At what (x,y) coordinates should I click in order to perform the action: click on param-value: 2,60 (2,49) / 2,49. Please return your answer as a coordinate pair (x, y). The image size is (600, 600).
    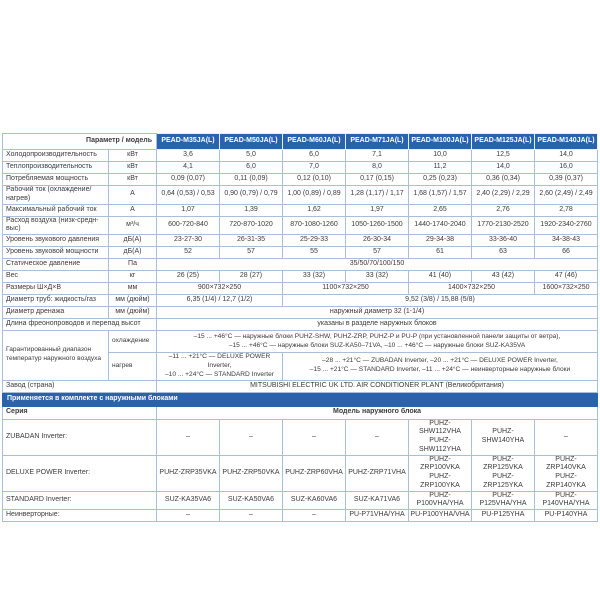
    Looking at the image, I should click on (566, 195).